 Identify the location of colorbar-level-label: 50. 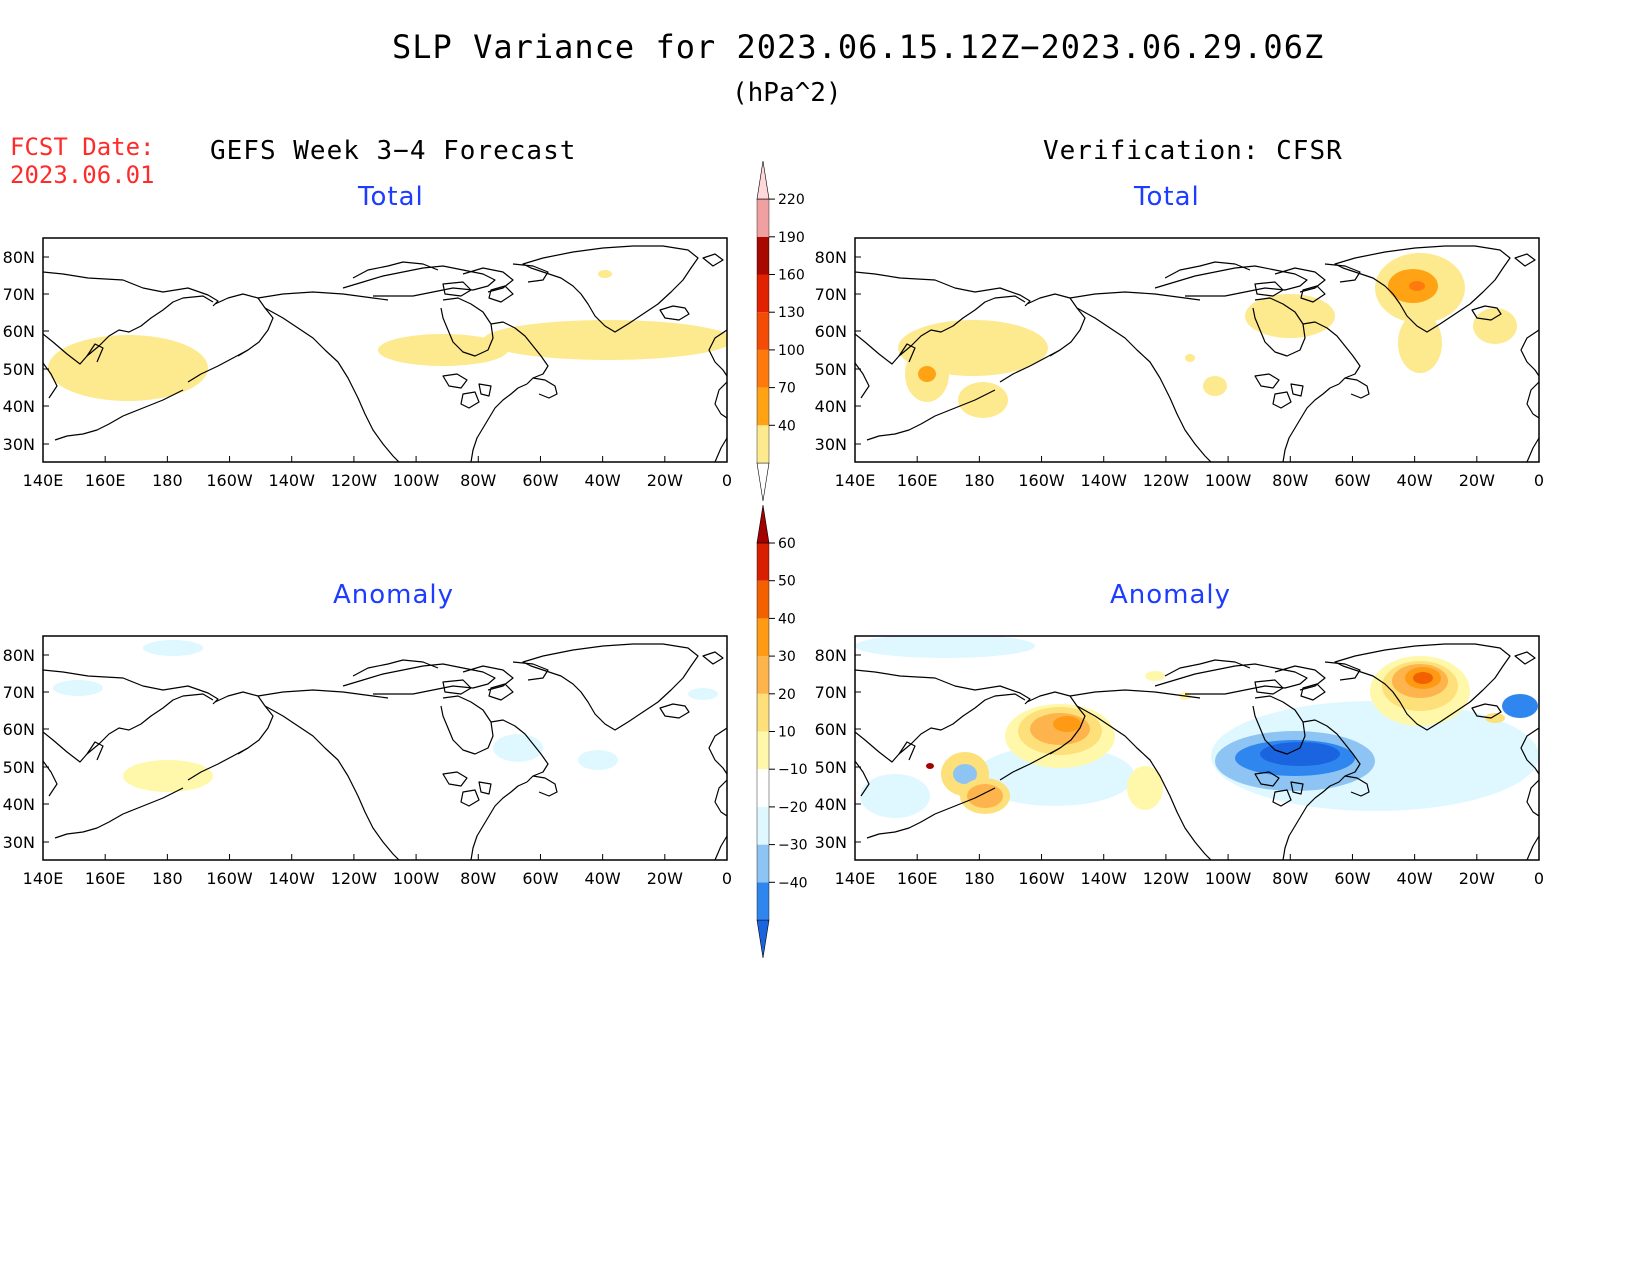
(787, 582).